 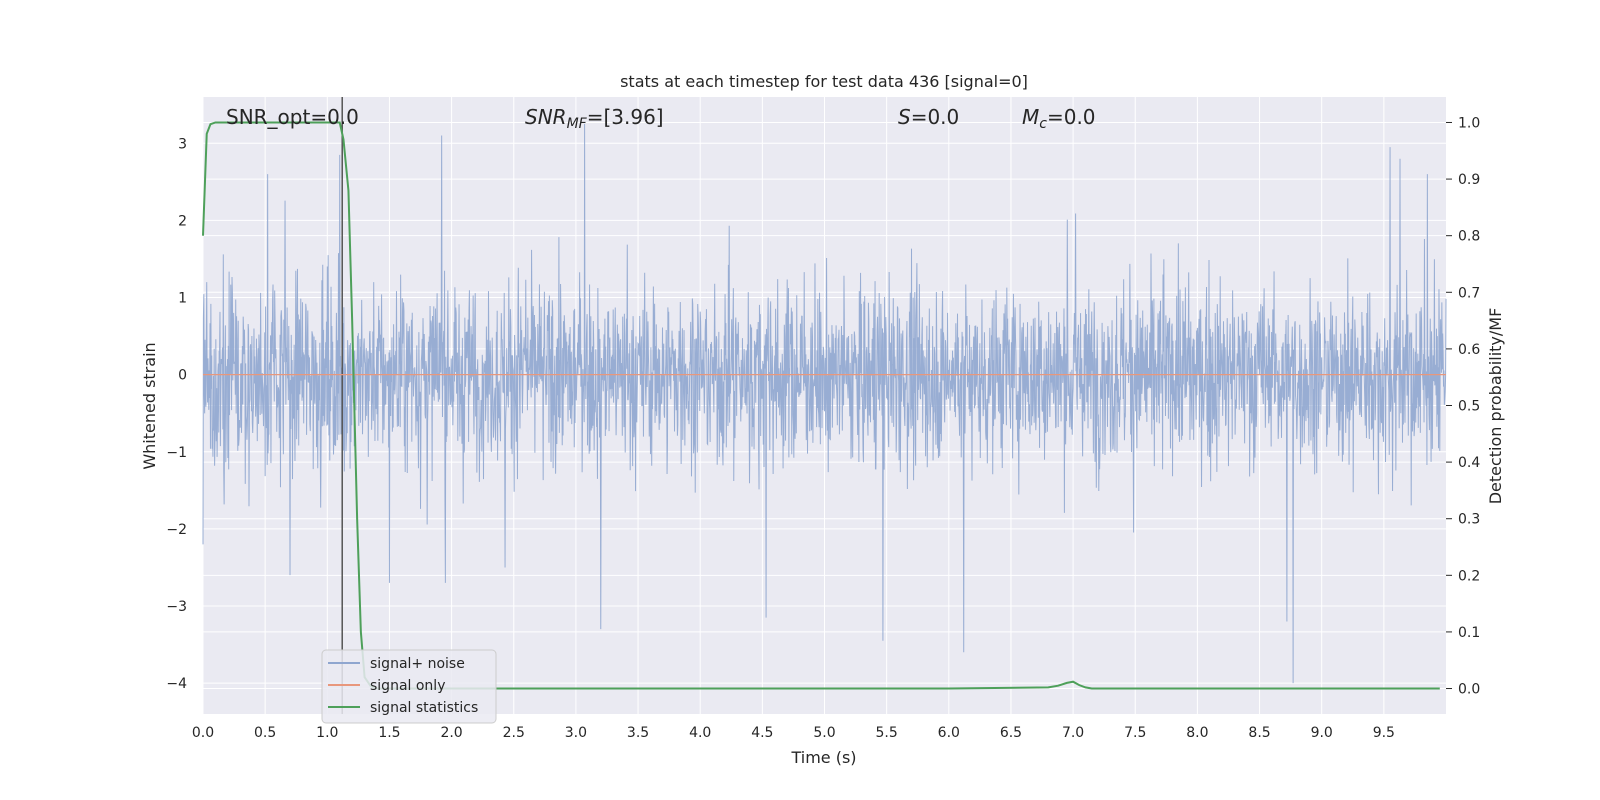 I want to click on x-tick-label: 3.0, so click(x=576, y=733).